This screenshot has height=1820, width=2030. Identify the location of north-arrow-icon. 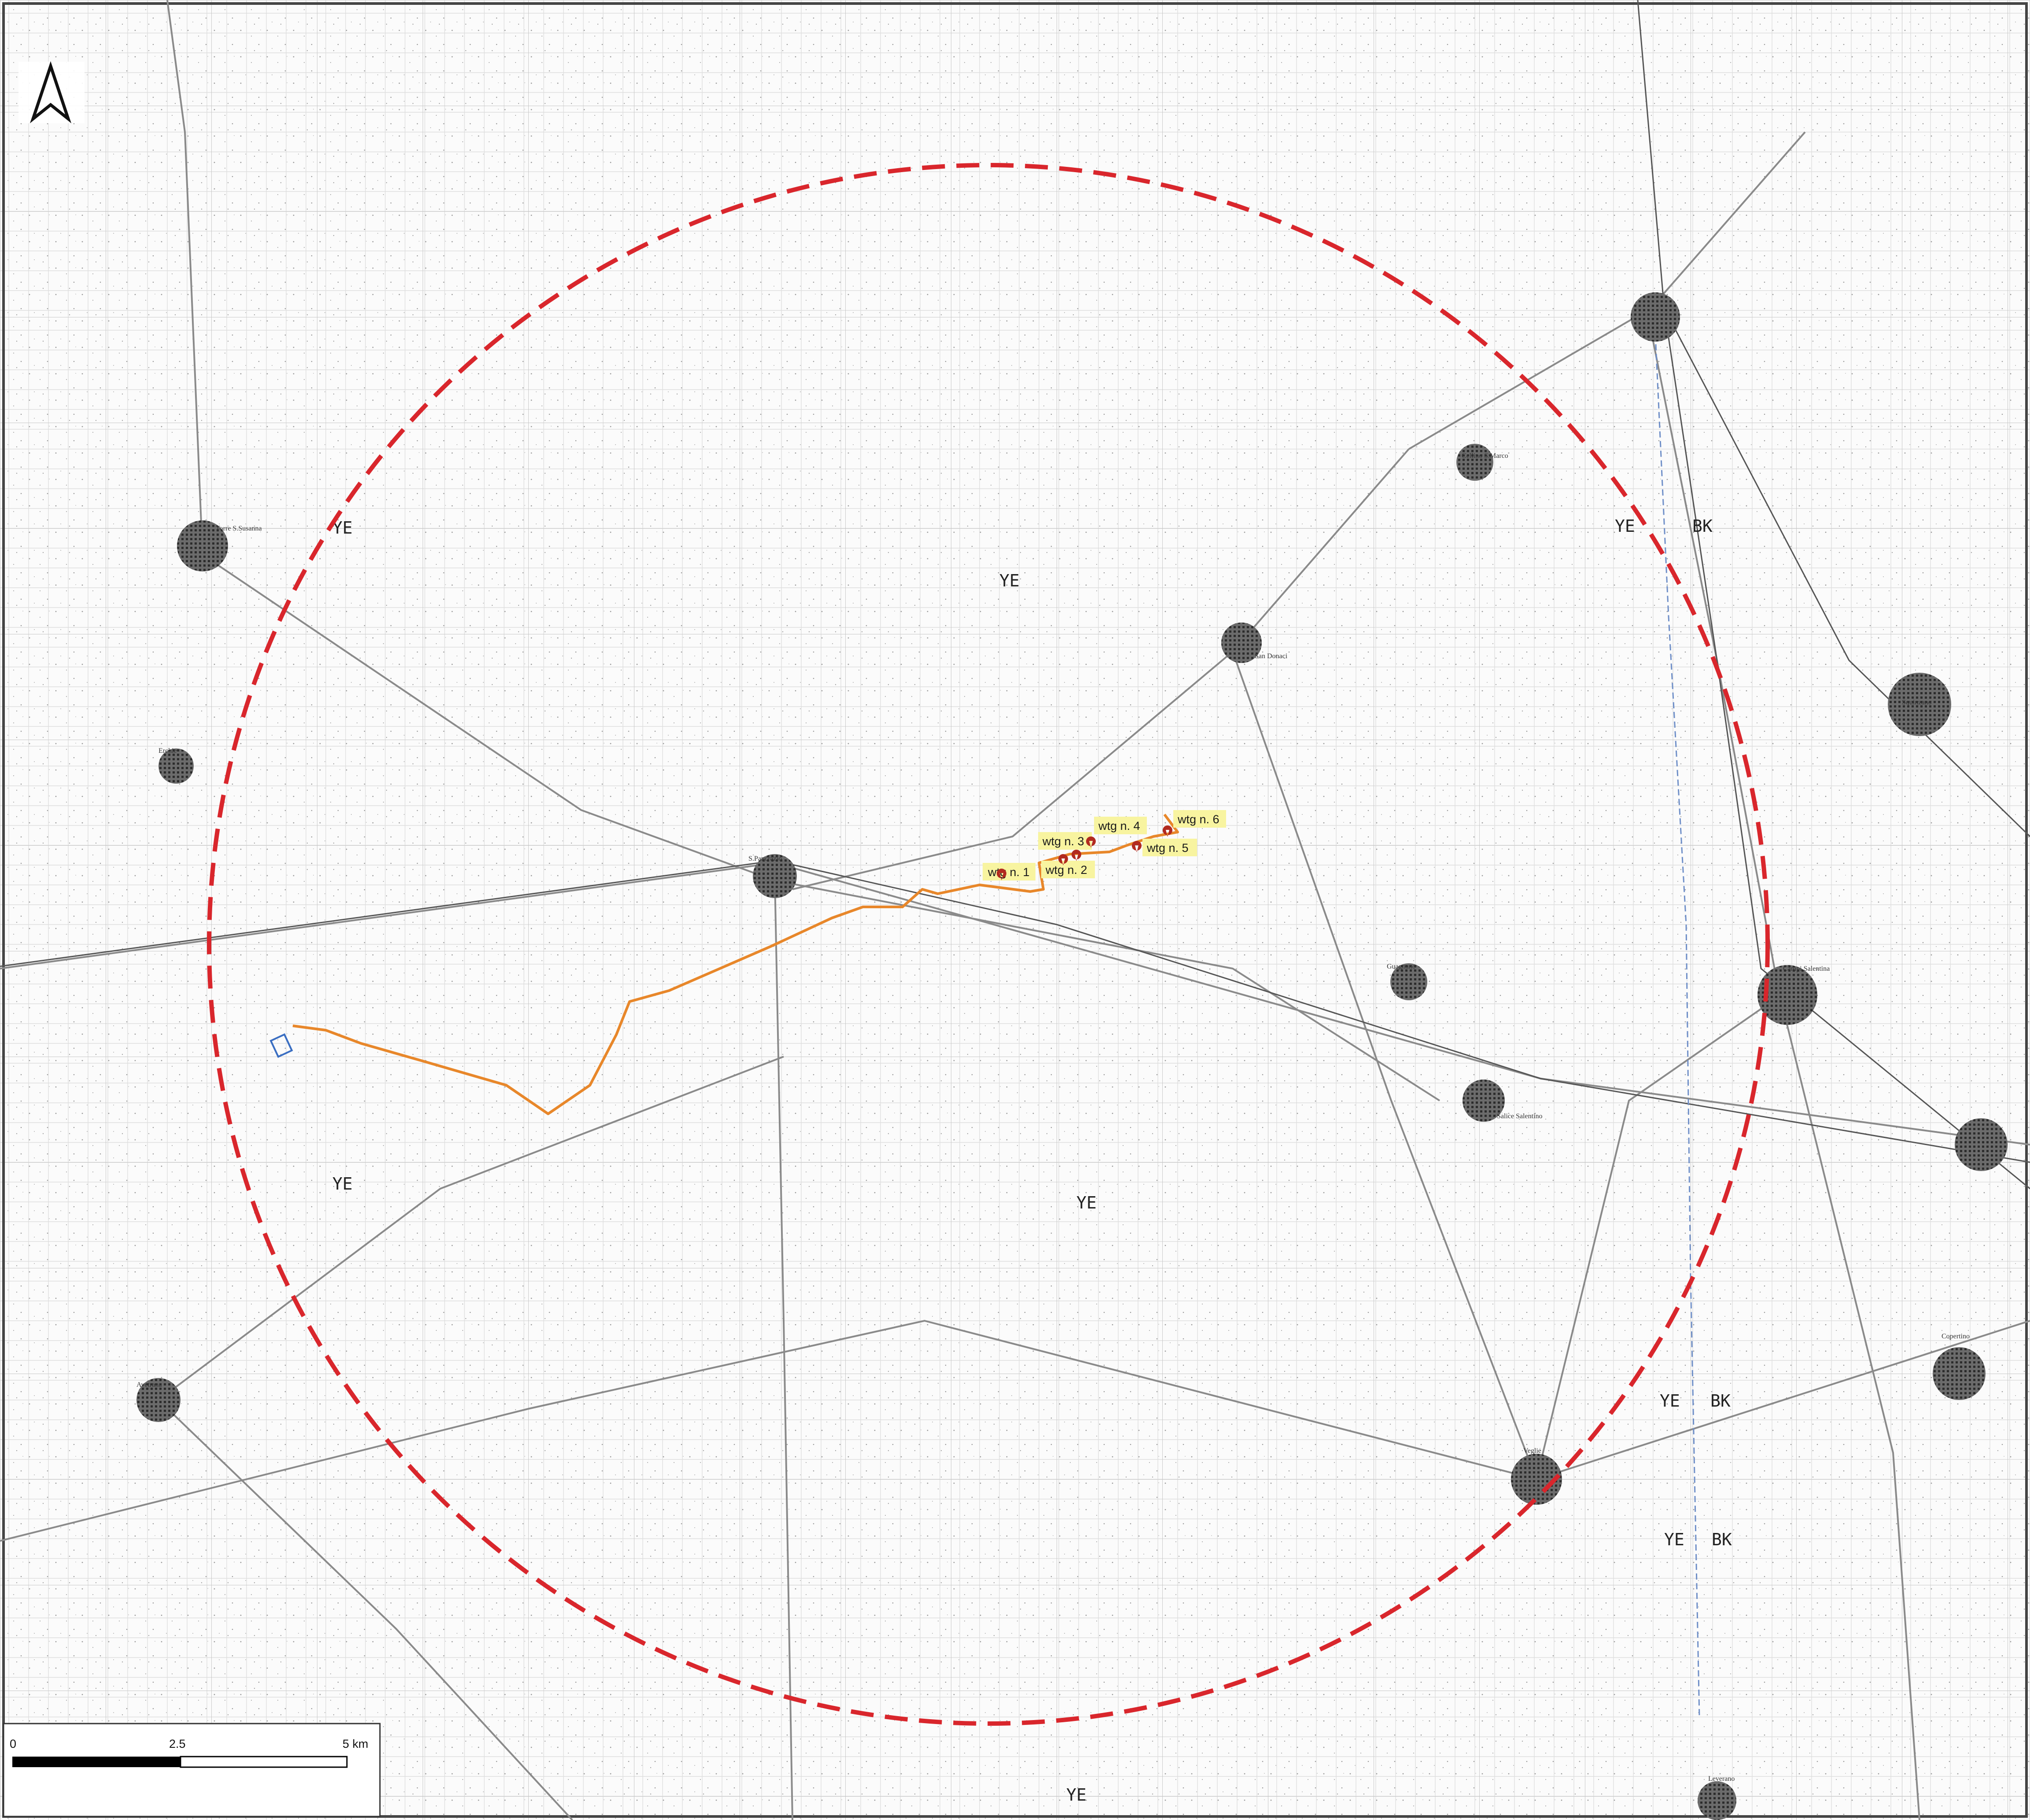
(51, 92).